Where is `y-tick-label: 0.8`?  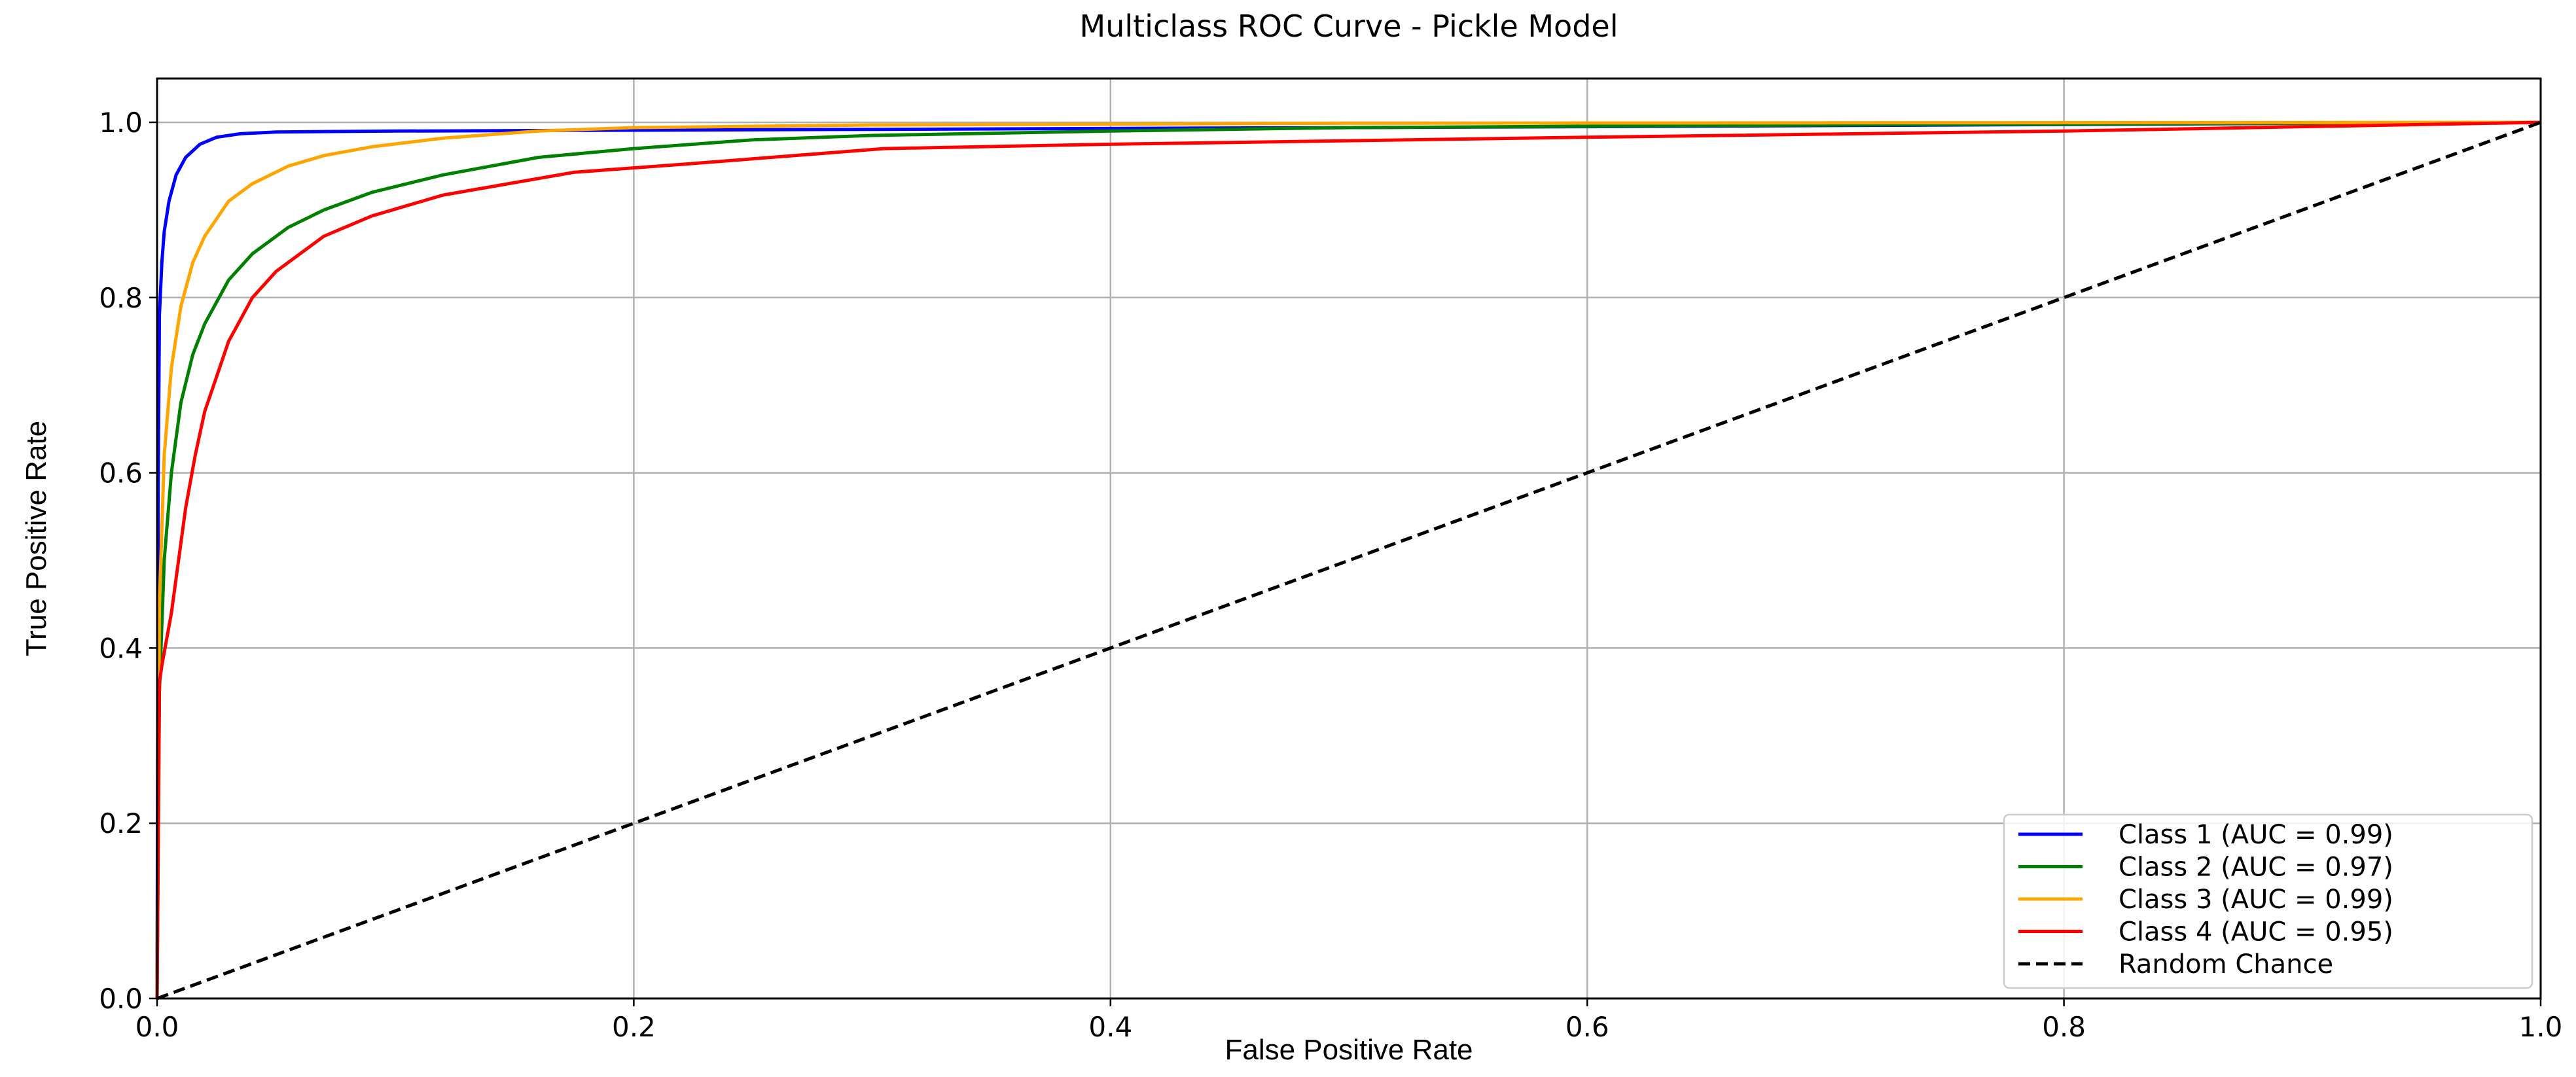 y-tick-label: 0.8 is located at coordinates (121, 298).